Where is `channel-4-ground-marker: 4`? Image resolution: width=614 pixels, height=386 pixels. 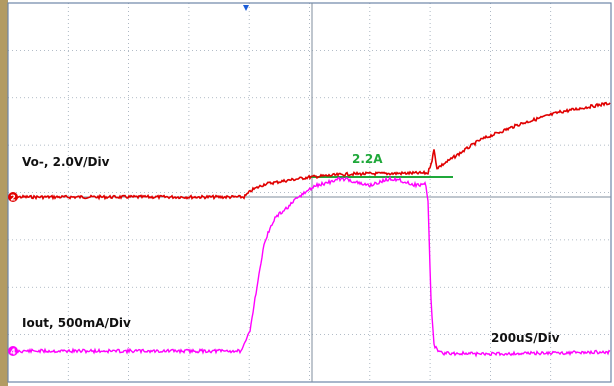
channel-4-ground-marker: 4 is located at coordinates (13, 351).